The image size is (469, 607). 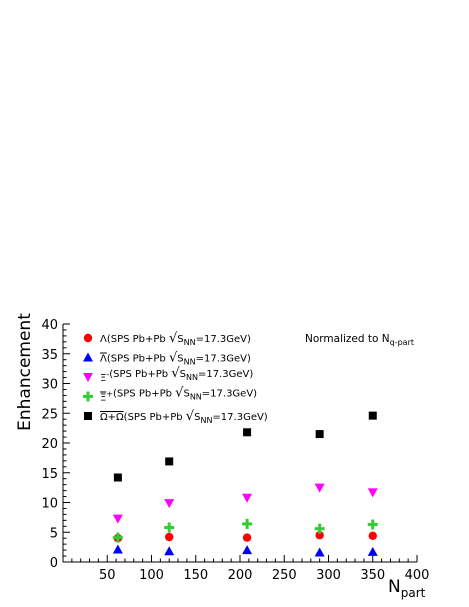 I want to click on legend-label: Ξ+(SPS Pb+Pb √SNN=17.3GeV), so click(x=178, y=395).